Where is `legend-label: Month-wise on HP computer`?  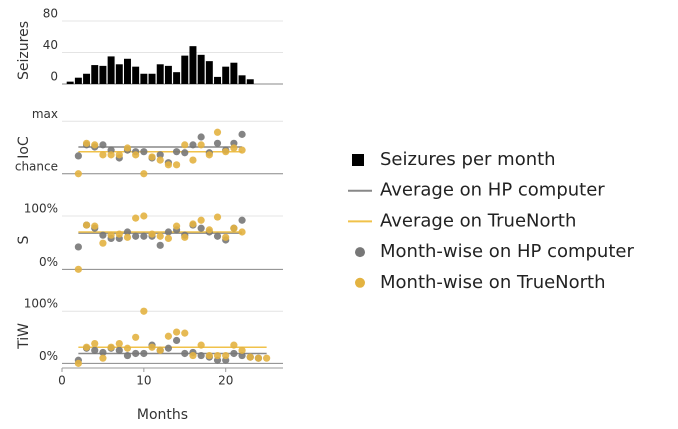
legend-label: Month-wise on HP computer is located at coordinates (507, 251).